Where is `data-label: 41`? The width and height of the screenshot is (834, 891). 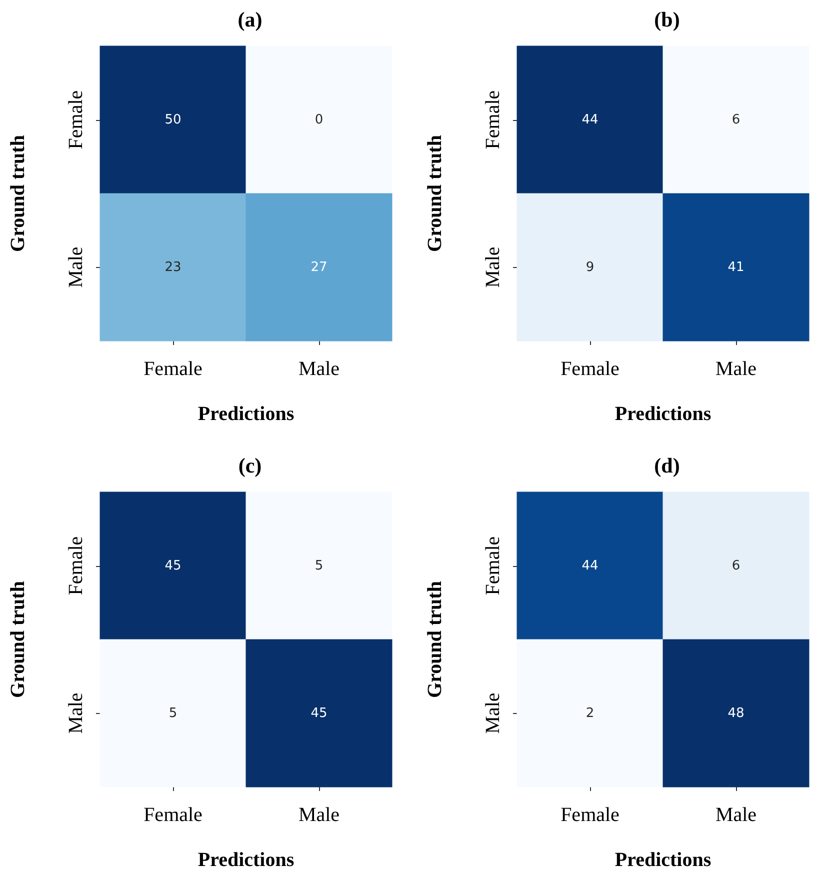 data-label: 41 is located at coordinates (736, 267).